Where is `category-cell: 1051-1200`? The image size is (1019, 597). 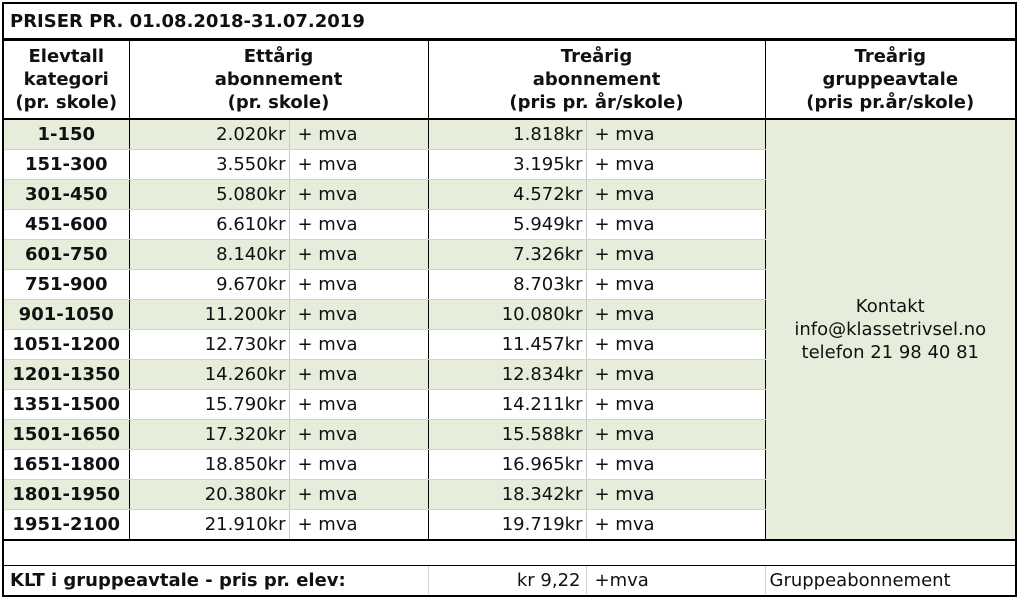 category-cell: 1051-1200 is located at coordinates (67, 344).